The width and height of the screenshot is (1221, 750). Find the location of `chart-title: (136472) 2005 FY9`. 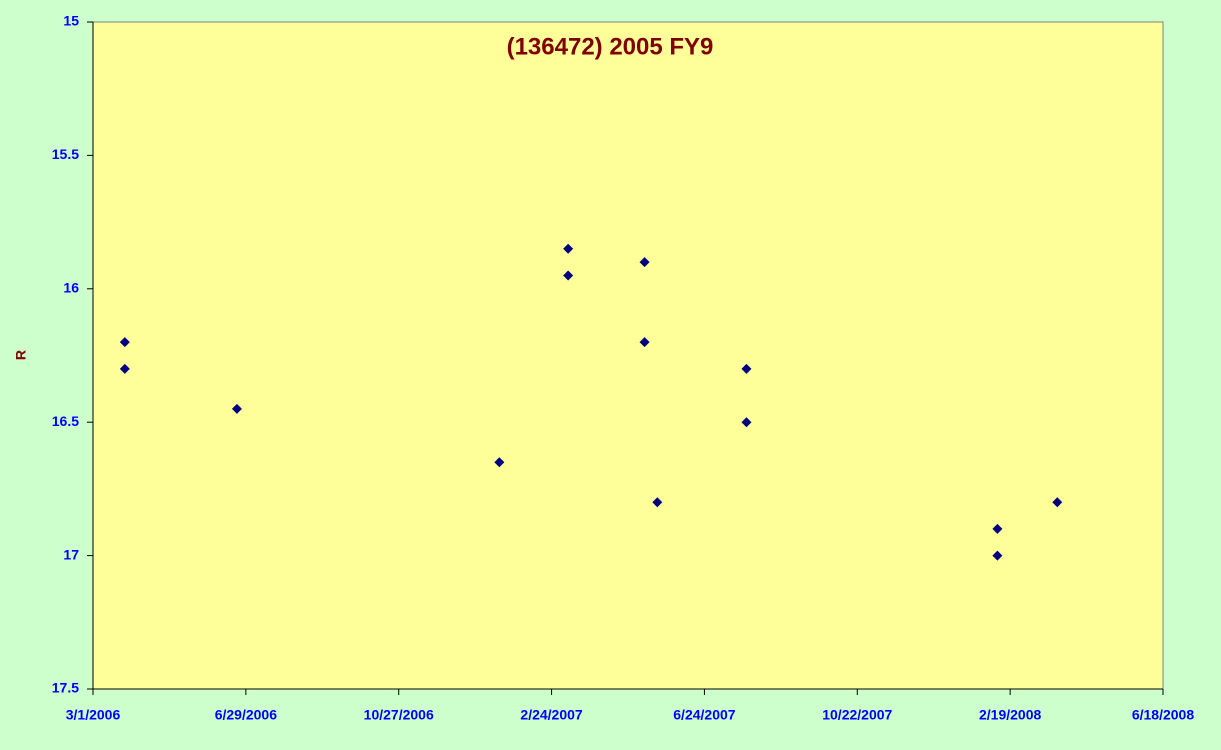

chart-title: (136472) 2005 FY9 is located at coordinates (610, 46).